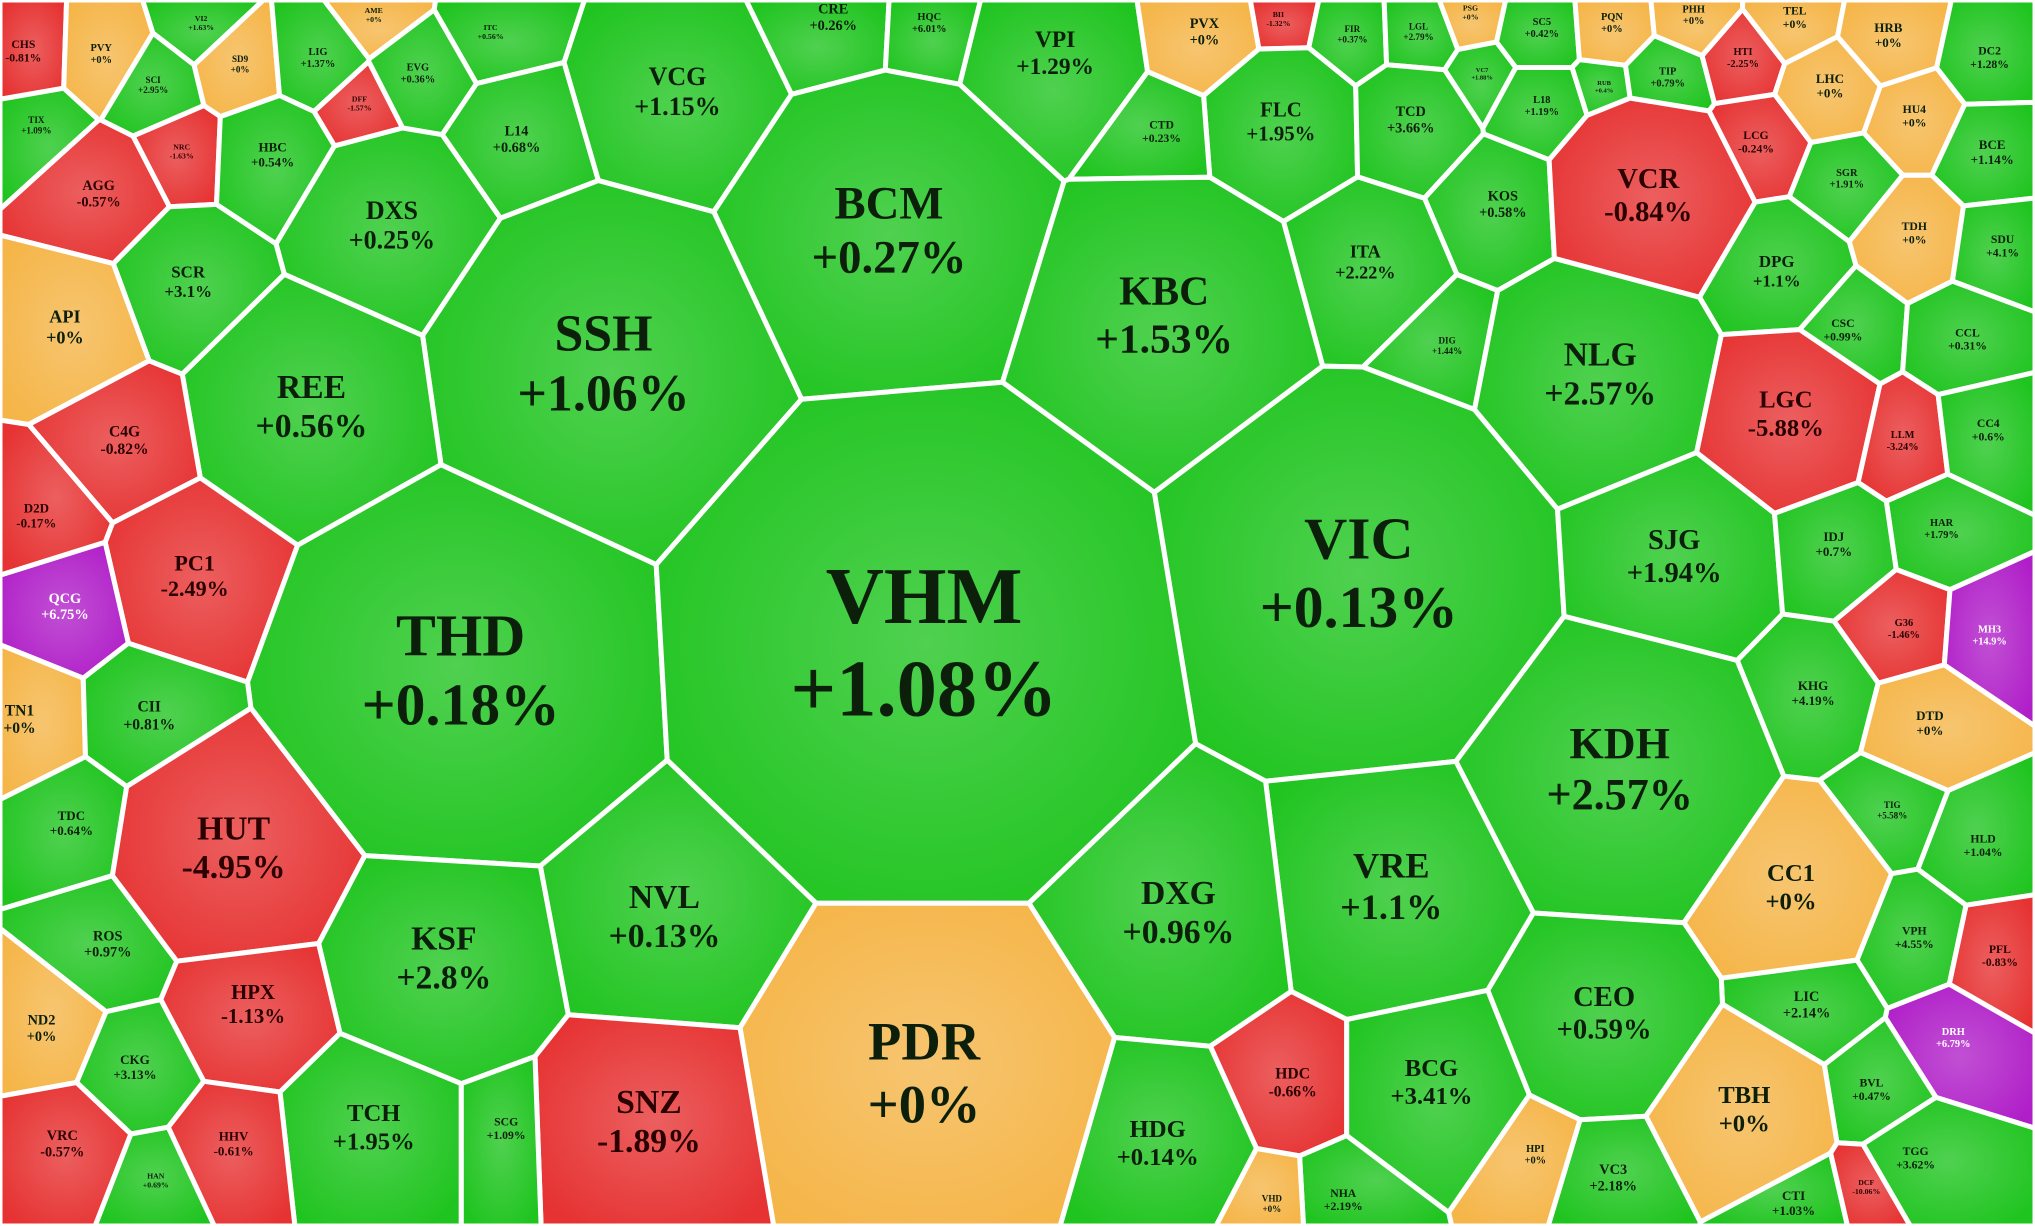  Describe the element at coordinates (1359, 607) in the screenshot. I see `change: +0.13%` at that location.